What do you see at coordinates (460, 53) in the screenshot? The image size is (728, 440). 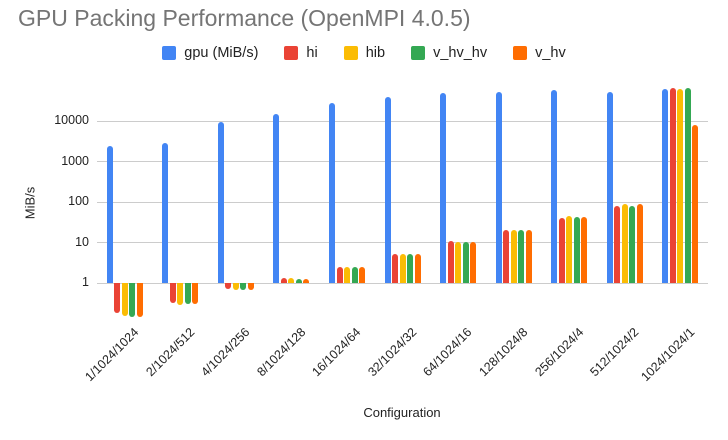 I see `legend-label-v-hv-hv: v_hv_hv` at bounding box center [460, 53].